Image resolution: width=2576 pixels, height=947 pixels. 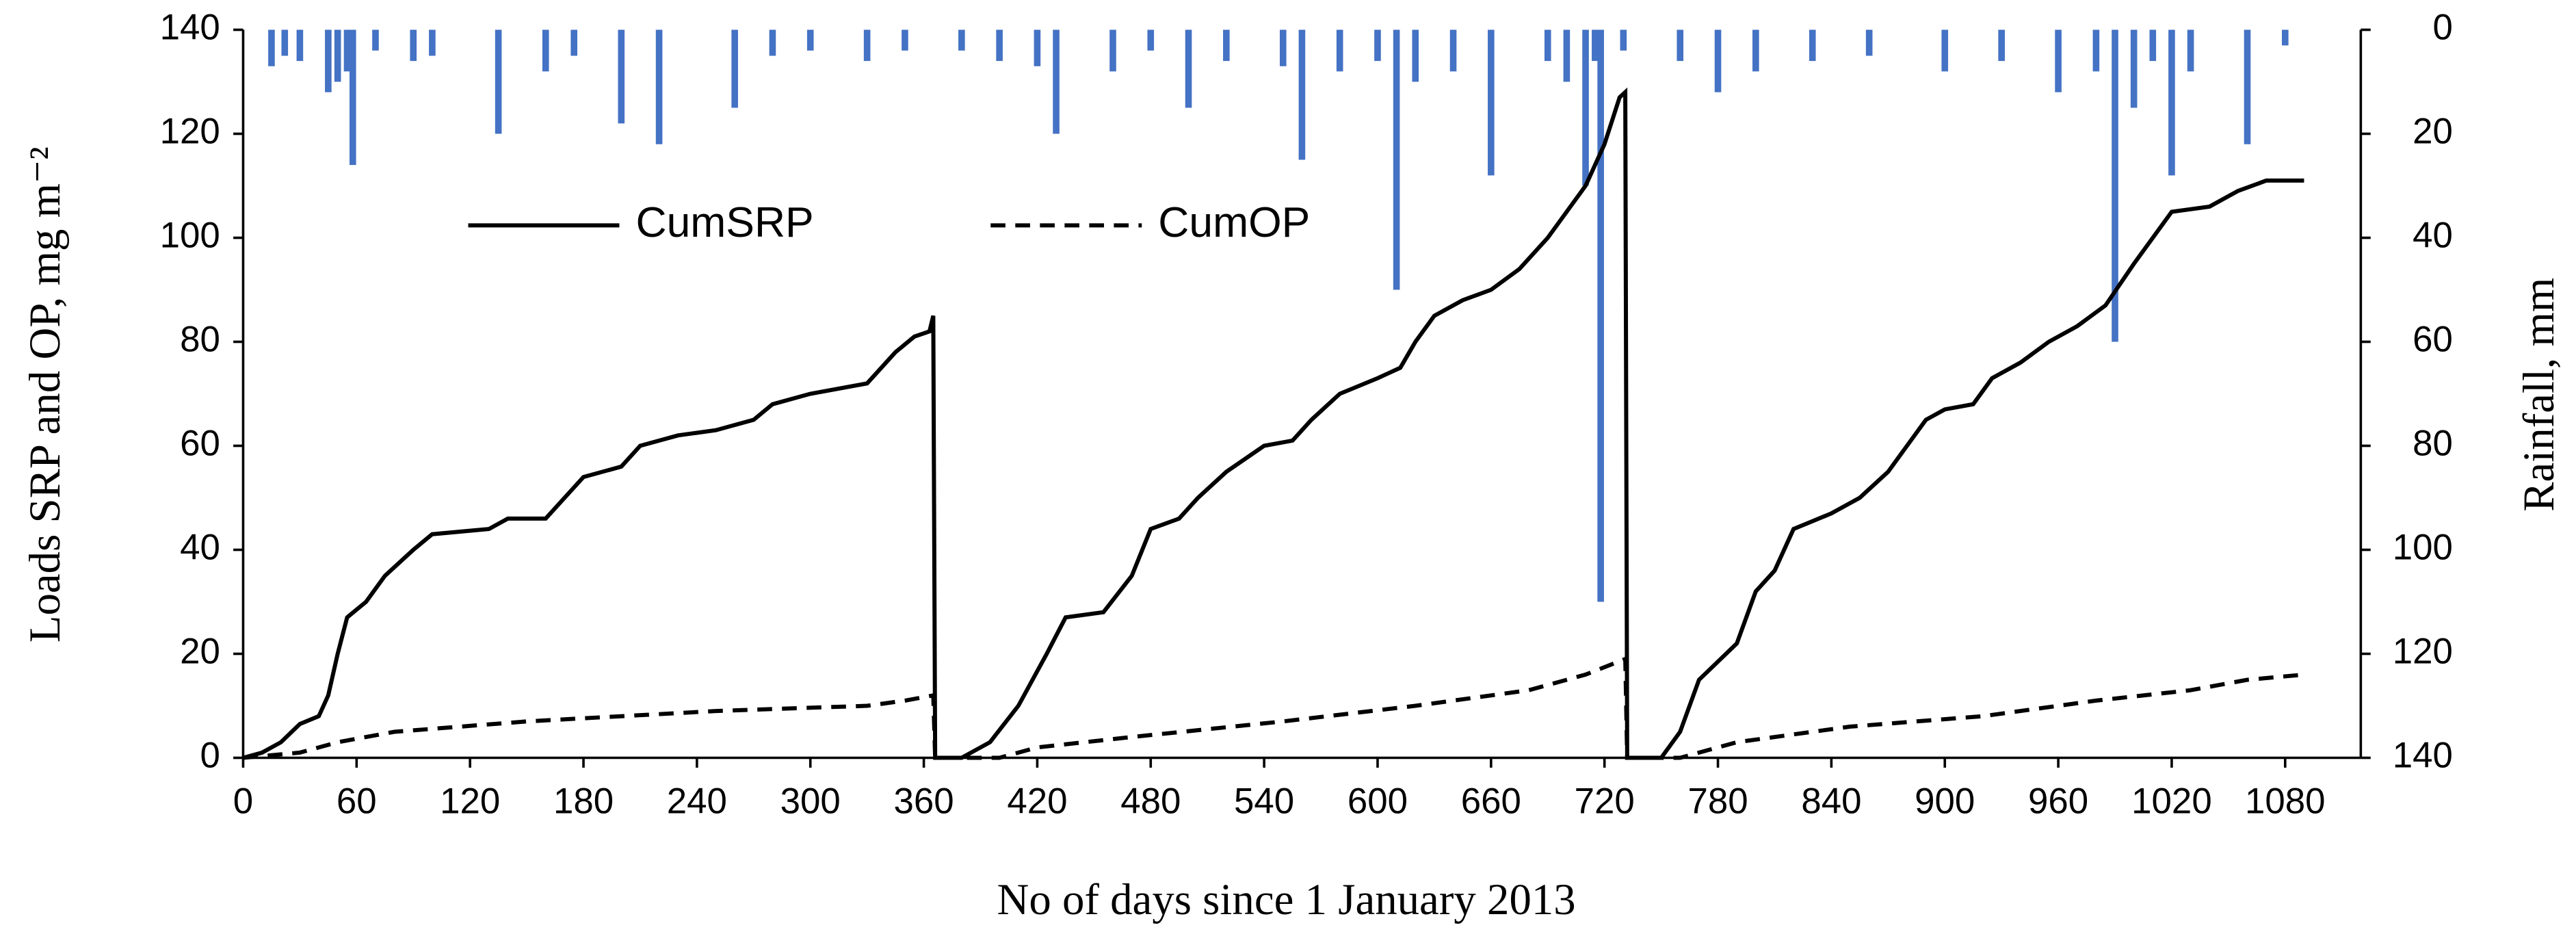 What do you see at coordinates (1273, 708) in the screenshot?
I see `series-line` at bounding box center [1273, 708].